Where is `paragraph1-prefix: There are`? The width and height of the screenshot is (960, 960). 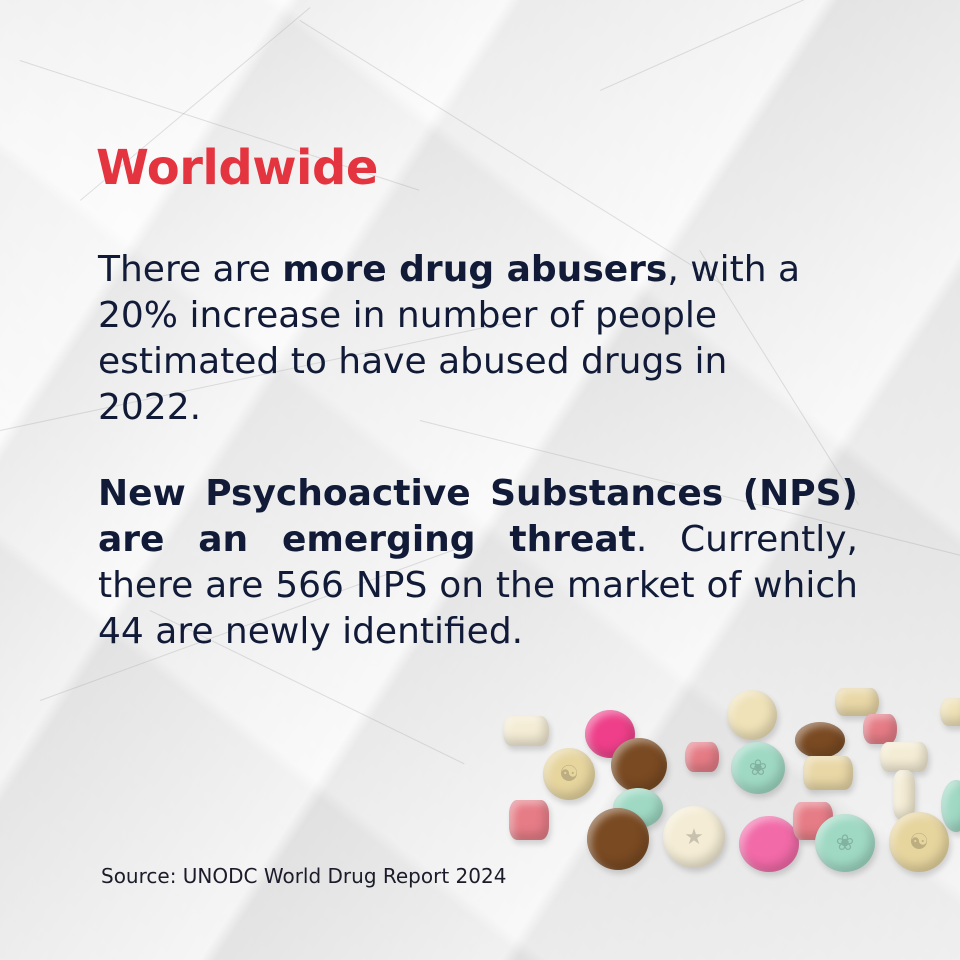 paragraph1-prefix: There are is located at coordinates (190, 269).